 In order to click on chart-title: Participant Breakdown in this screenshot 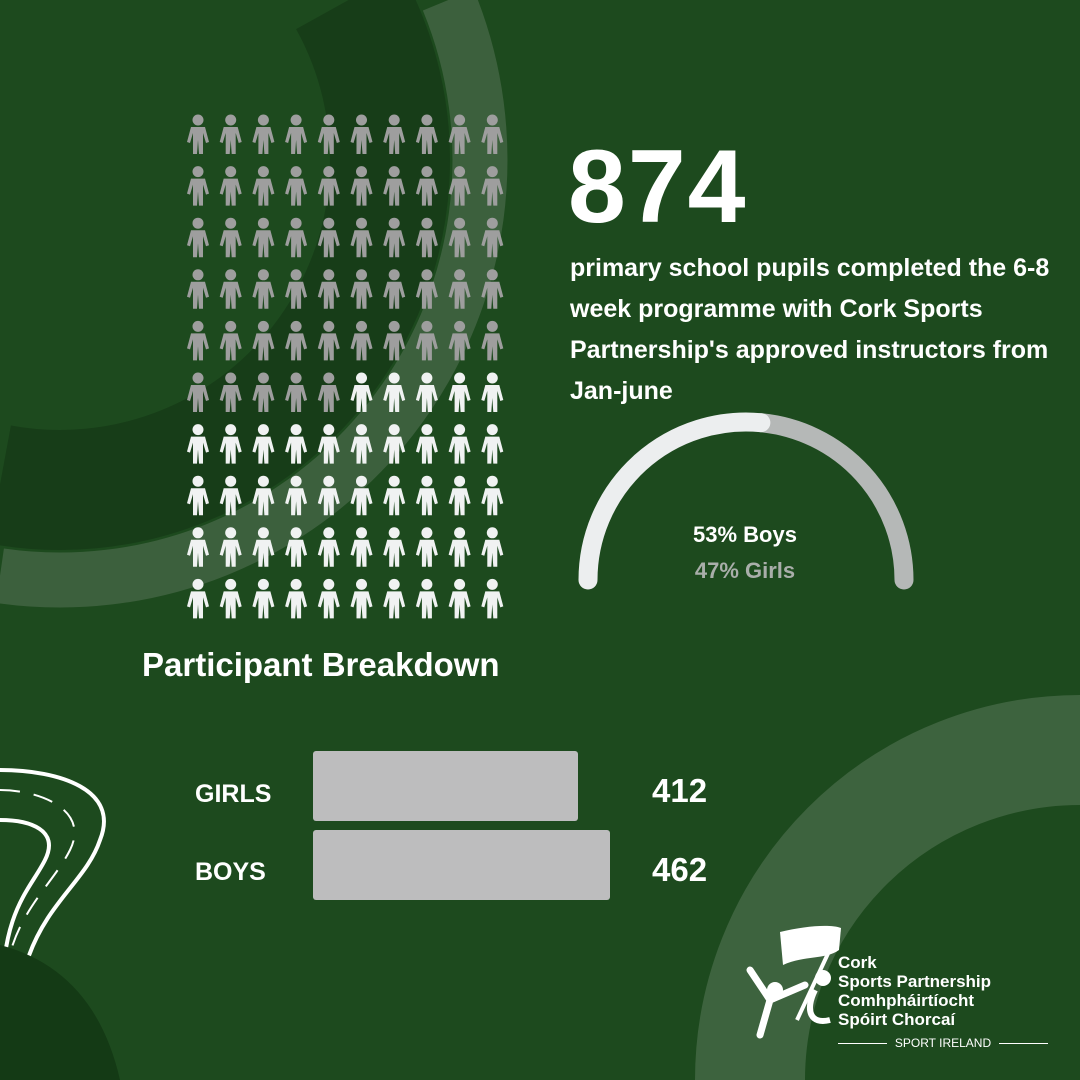, I will do `click(321, 664)`.